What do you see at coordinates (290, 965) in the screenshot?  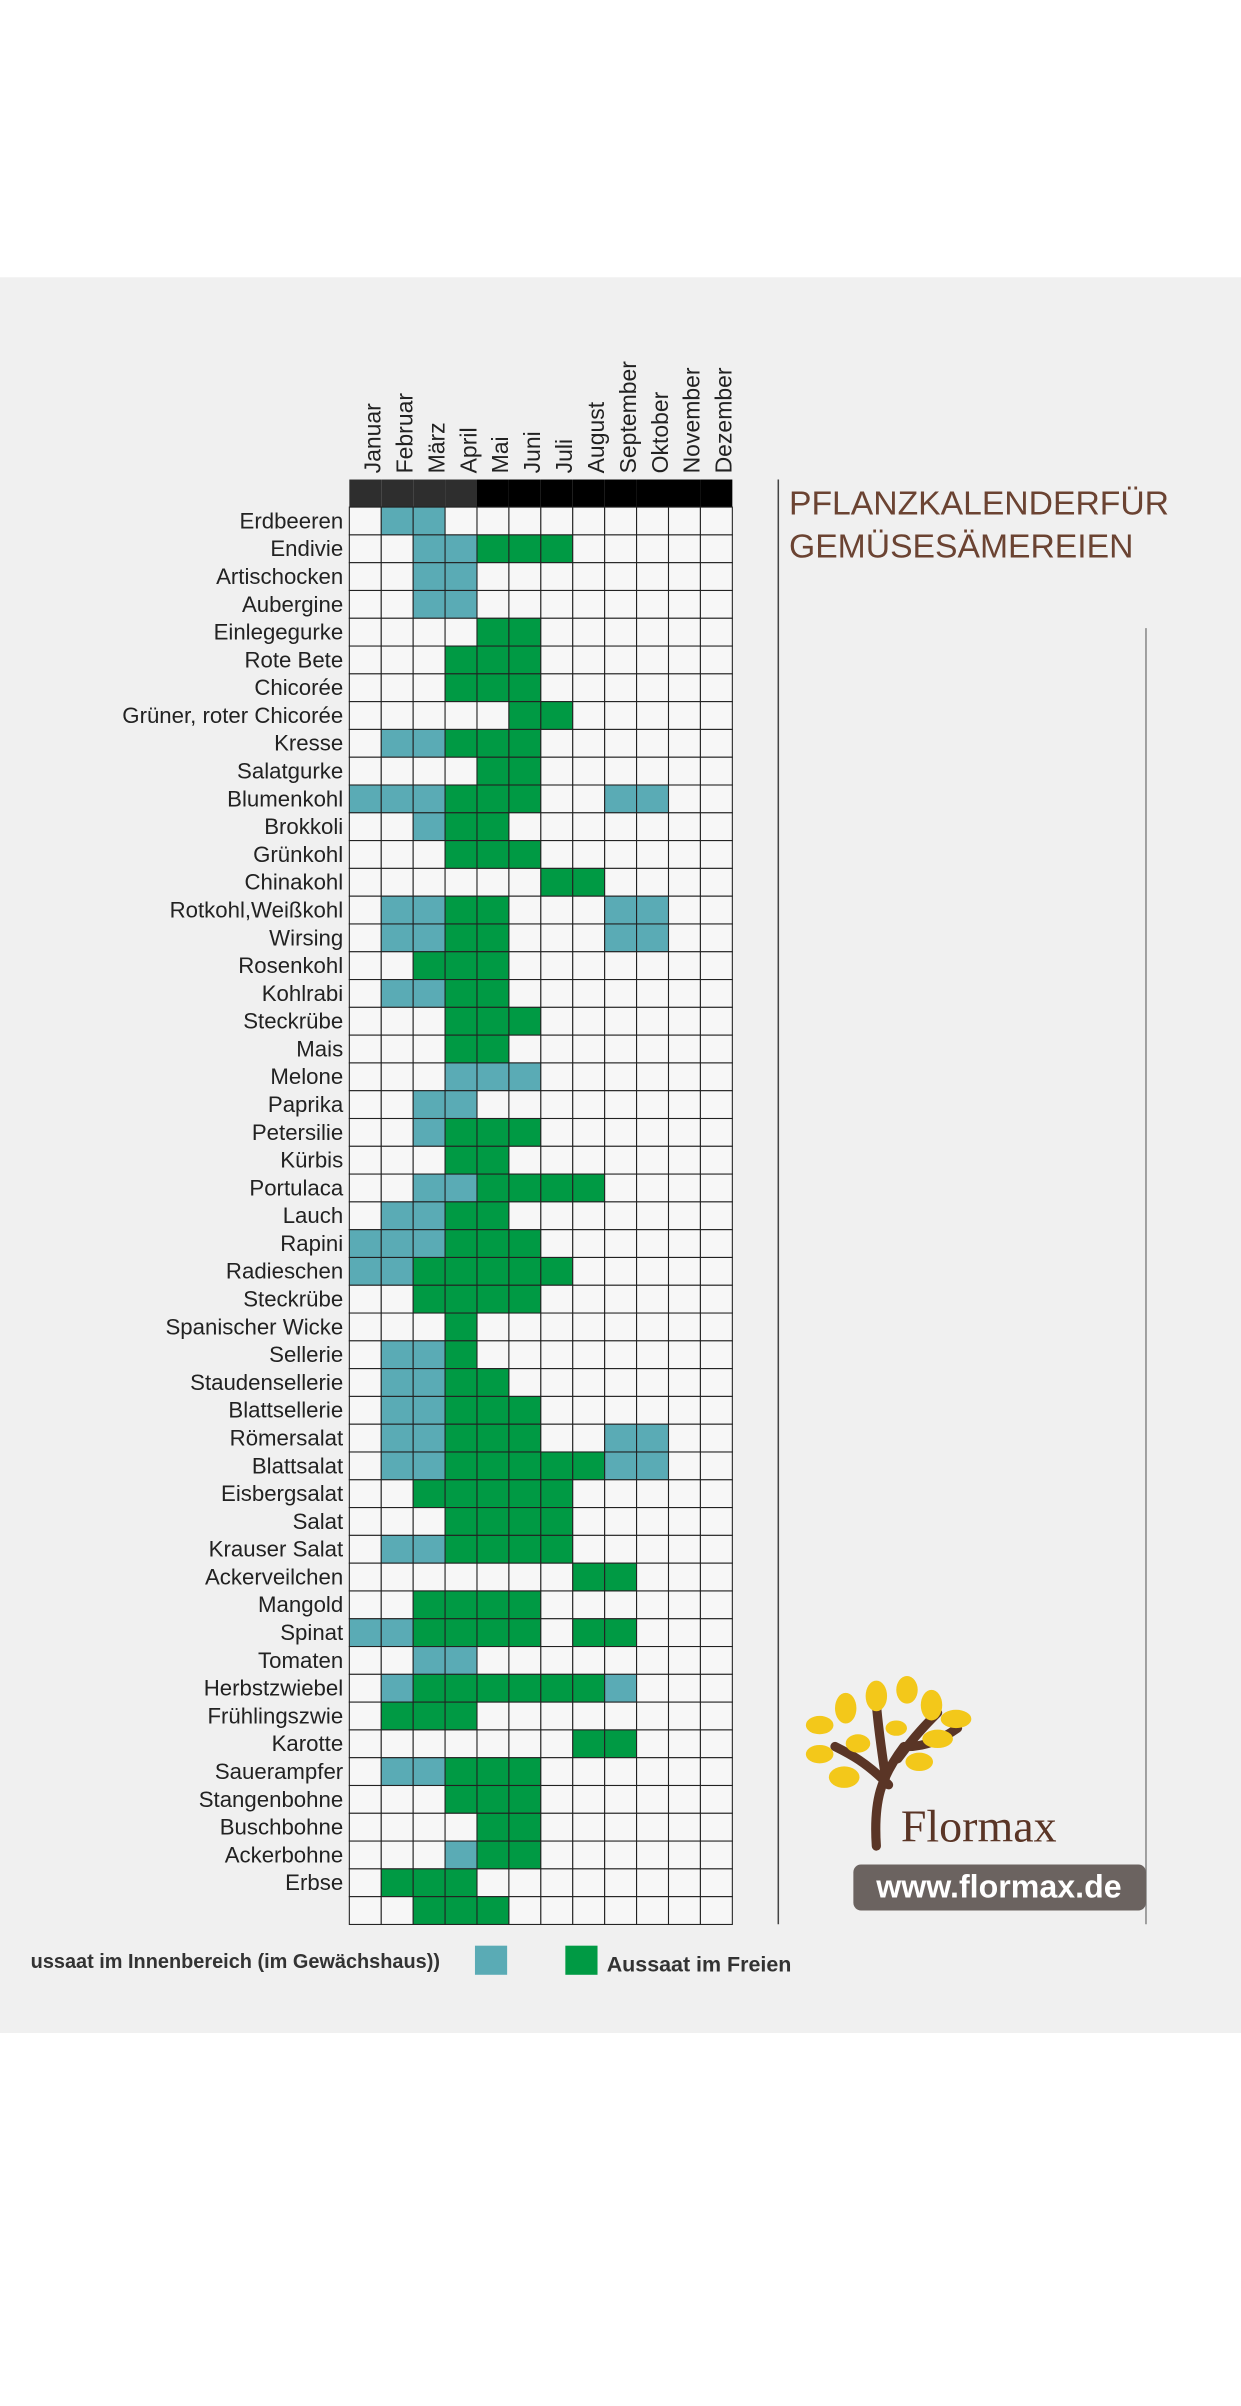 I see `row-label: Rosenkohl` at bounding box center [290, 965].